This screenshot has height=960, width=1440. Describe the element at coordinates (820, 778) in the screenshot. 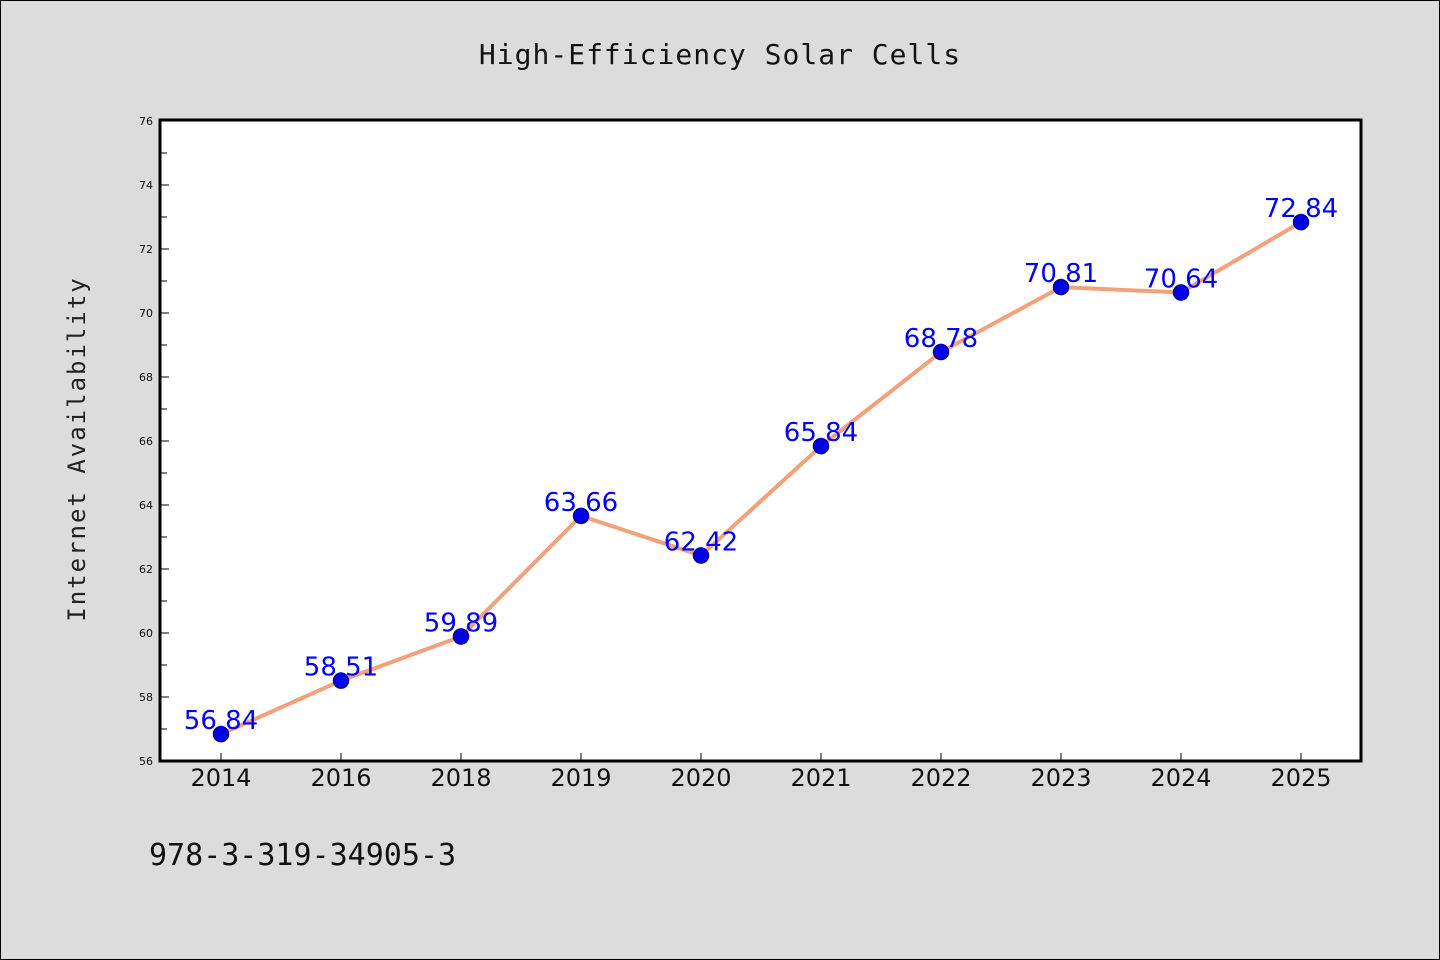

I see `x-tick-label: 2021` at that location.